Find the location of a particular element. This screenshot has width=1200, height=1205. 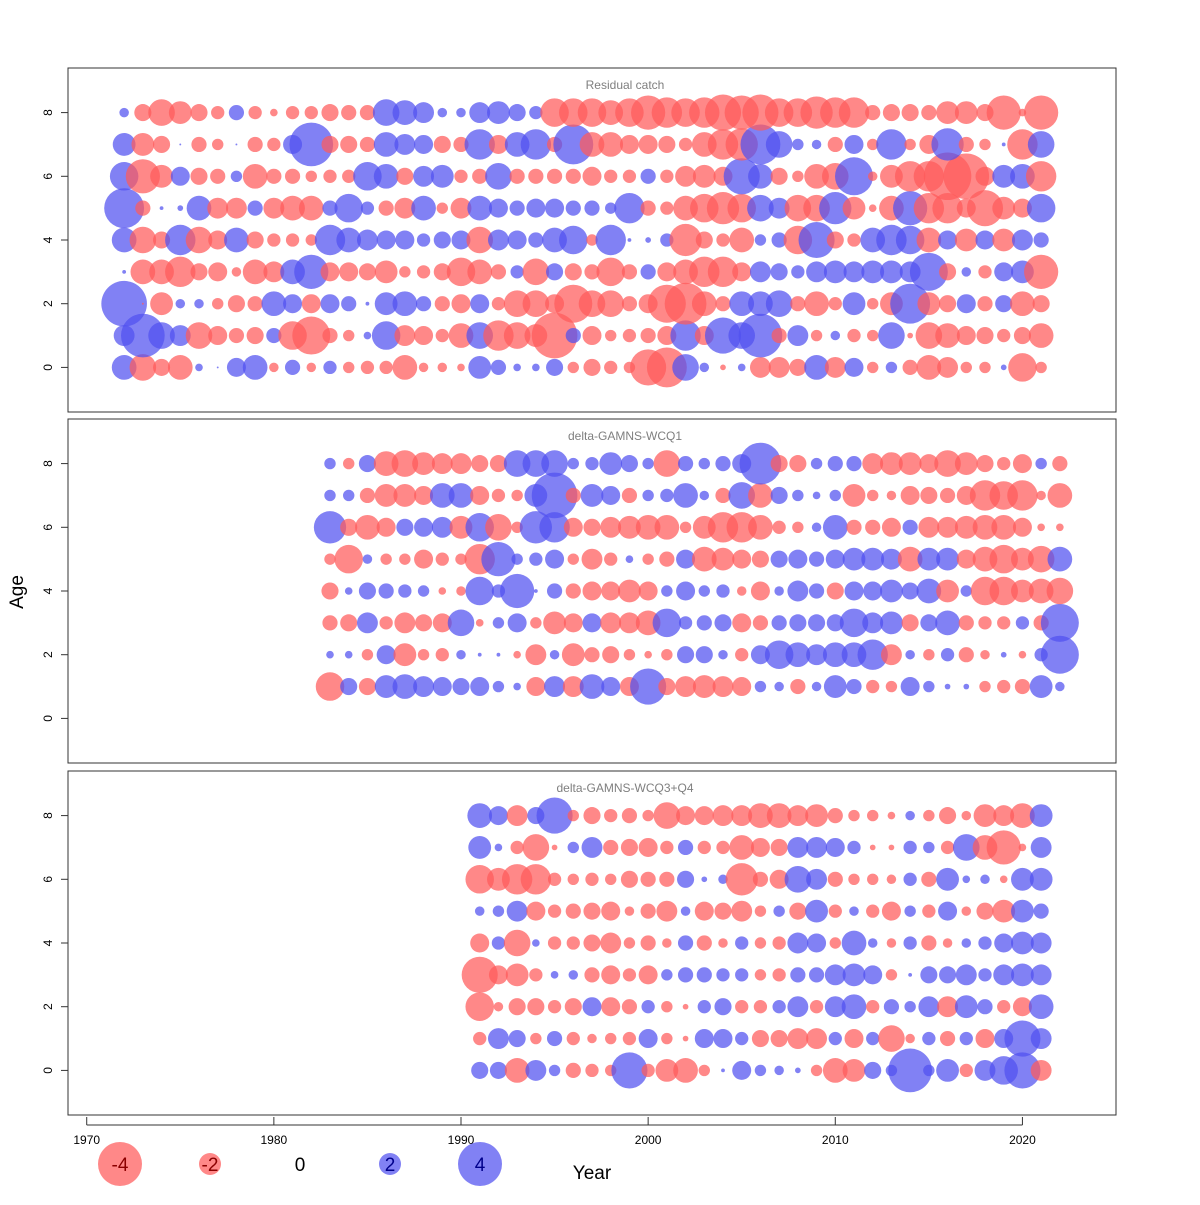

y-tick-label: 8 is located at coordinates (48, 112).